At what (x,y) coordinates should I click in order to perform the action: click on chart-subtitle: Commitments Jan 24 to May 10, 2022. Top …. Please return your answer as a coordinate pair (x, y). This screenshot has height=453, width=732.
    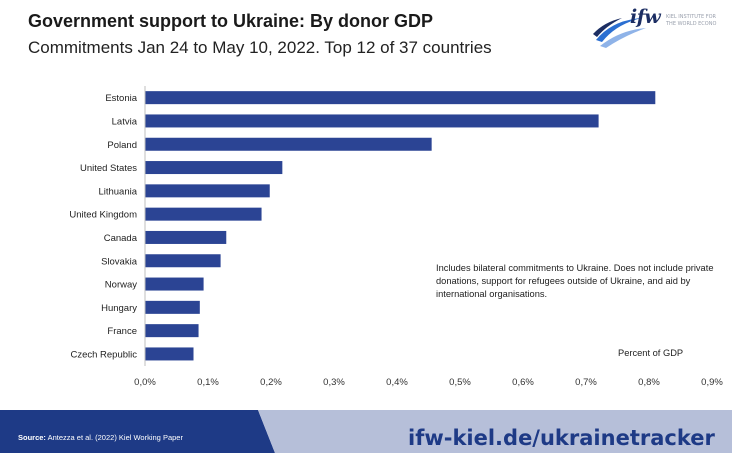
    Looking at the image, I should click on (260, 47).